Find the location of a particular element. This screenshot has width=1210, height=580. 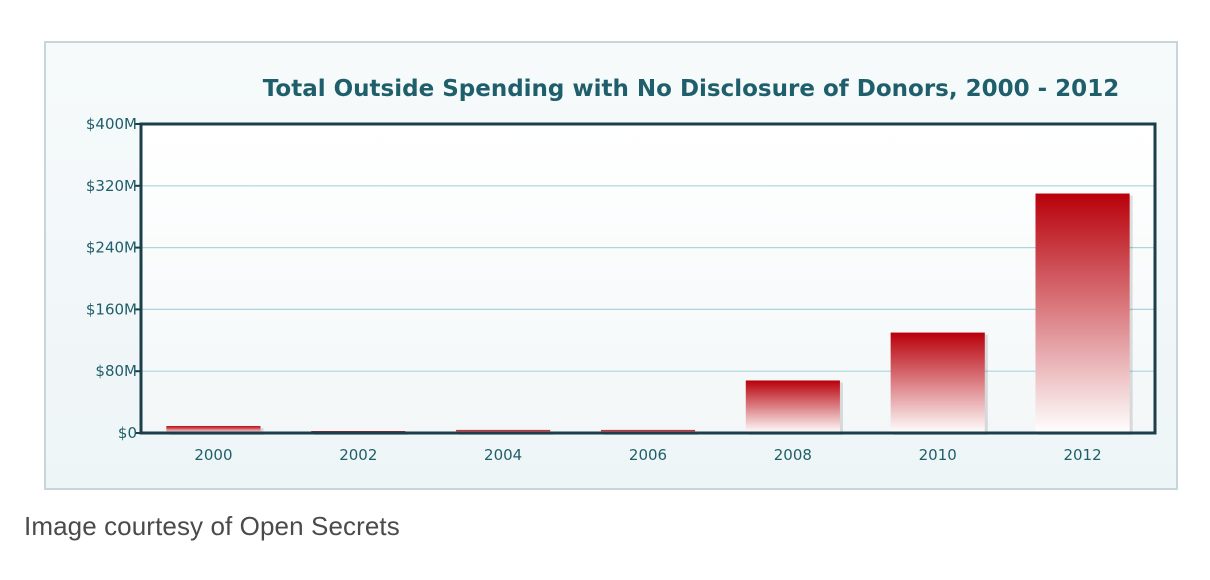

x-tick-label: 2008 is located at coordinates (793, 455).